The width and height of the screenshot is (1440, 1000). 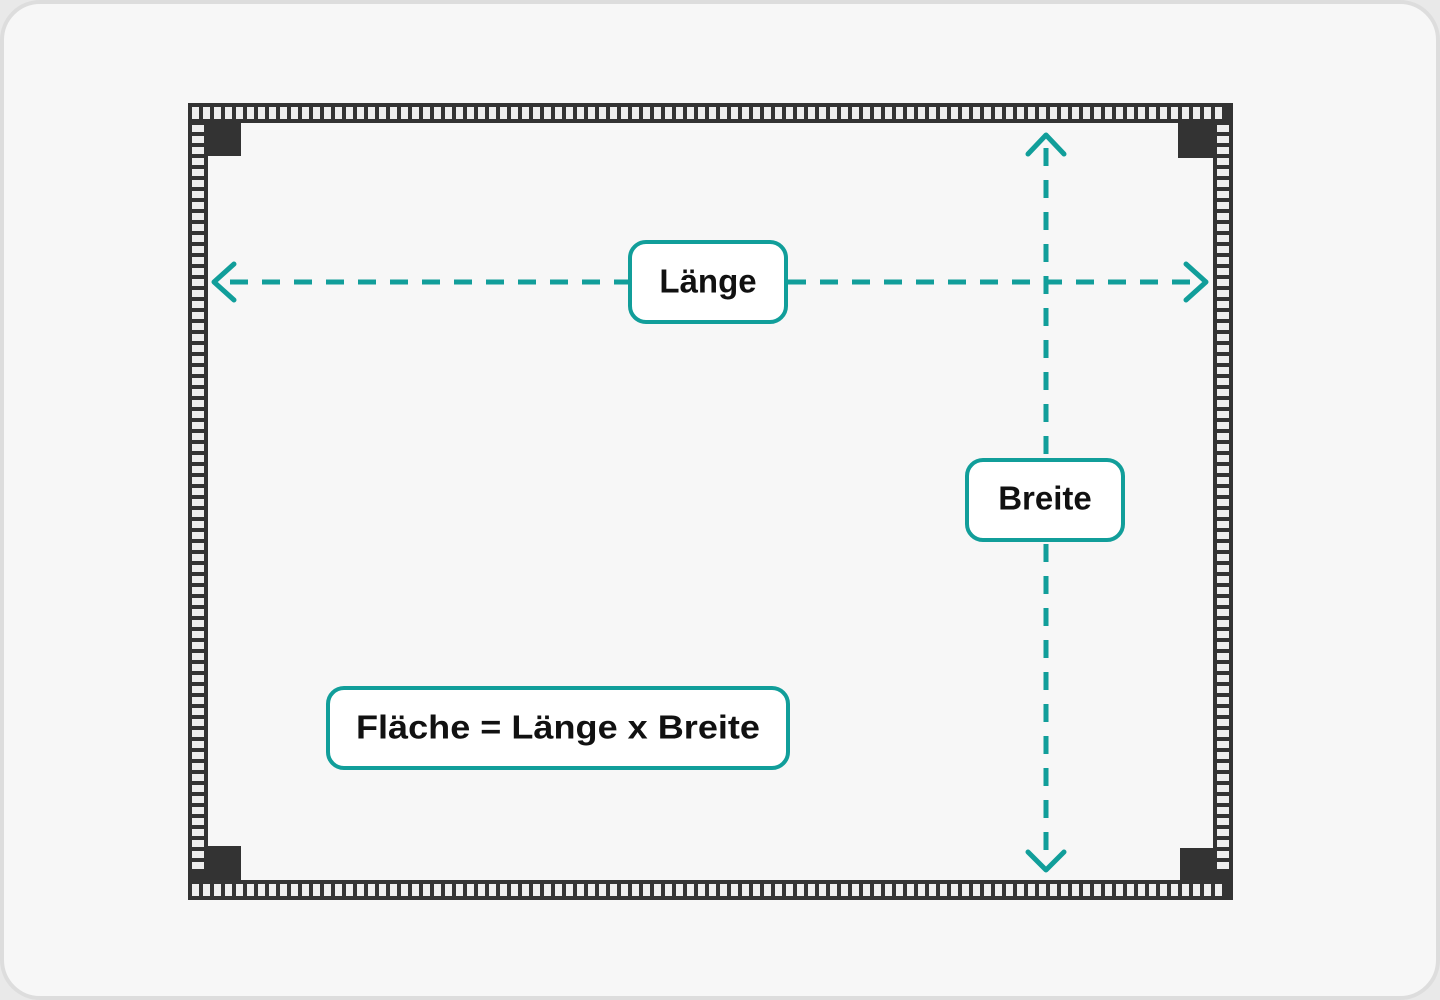 I want to click on arrow-up-icon, so click(x=1046, y=144).